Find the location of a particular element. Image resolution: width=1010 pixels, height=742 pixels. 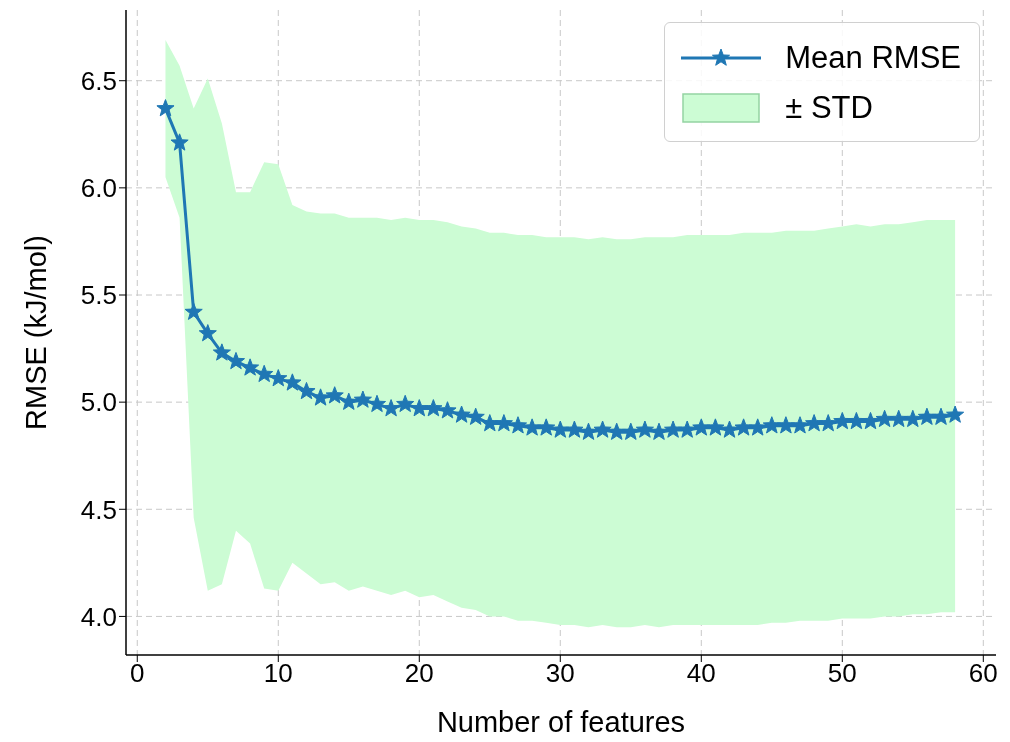

x-tick-label: 20 is located at coordinates (419, 673).